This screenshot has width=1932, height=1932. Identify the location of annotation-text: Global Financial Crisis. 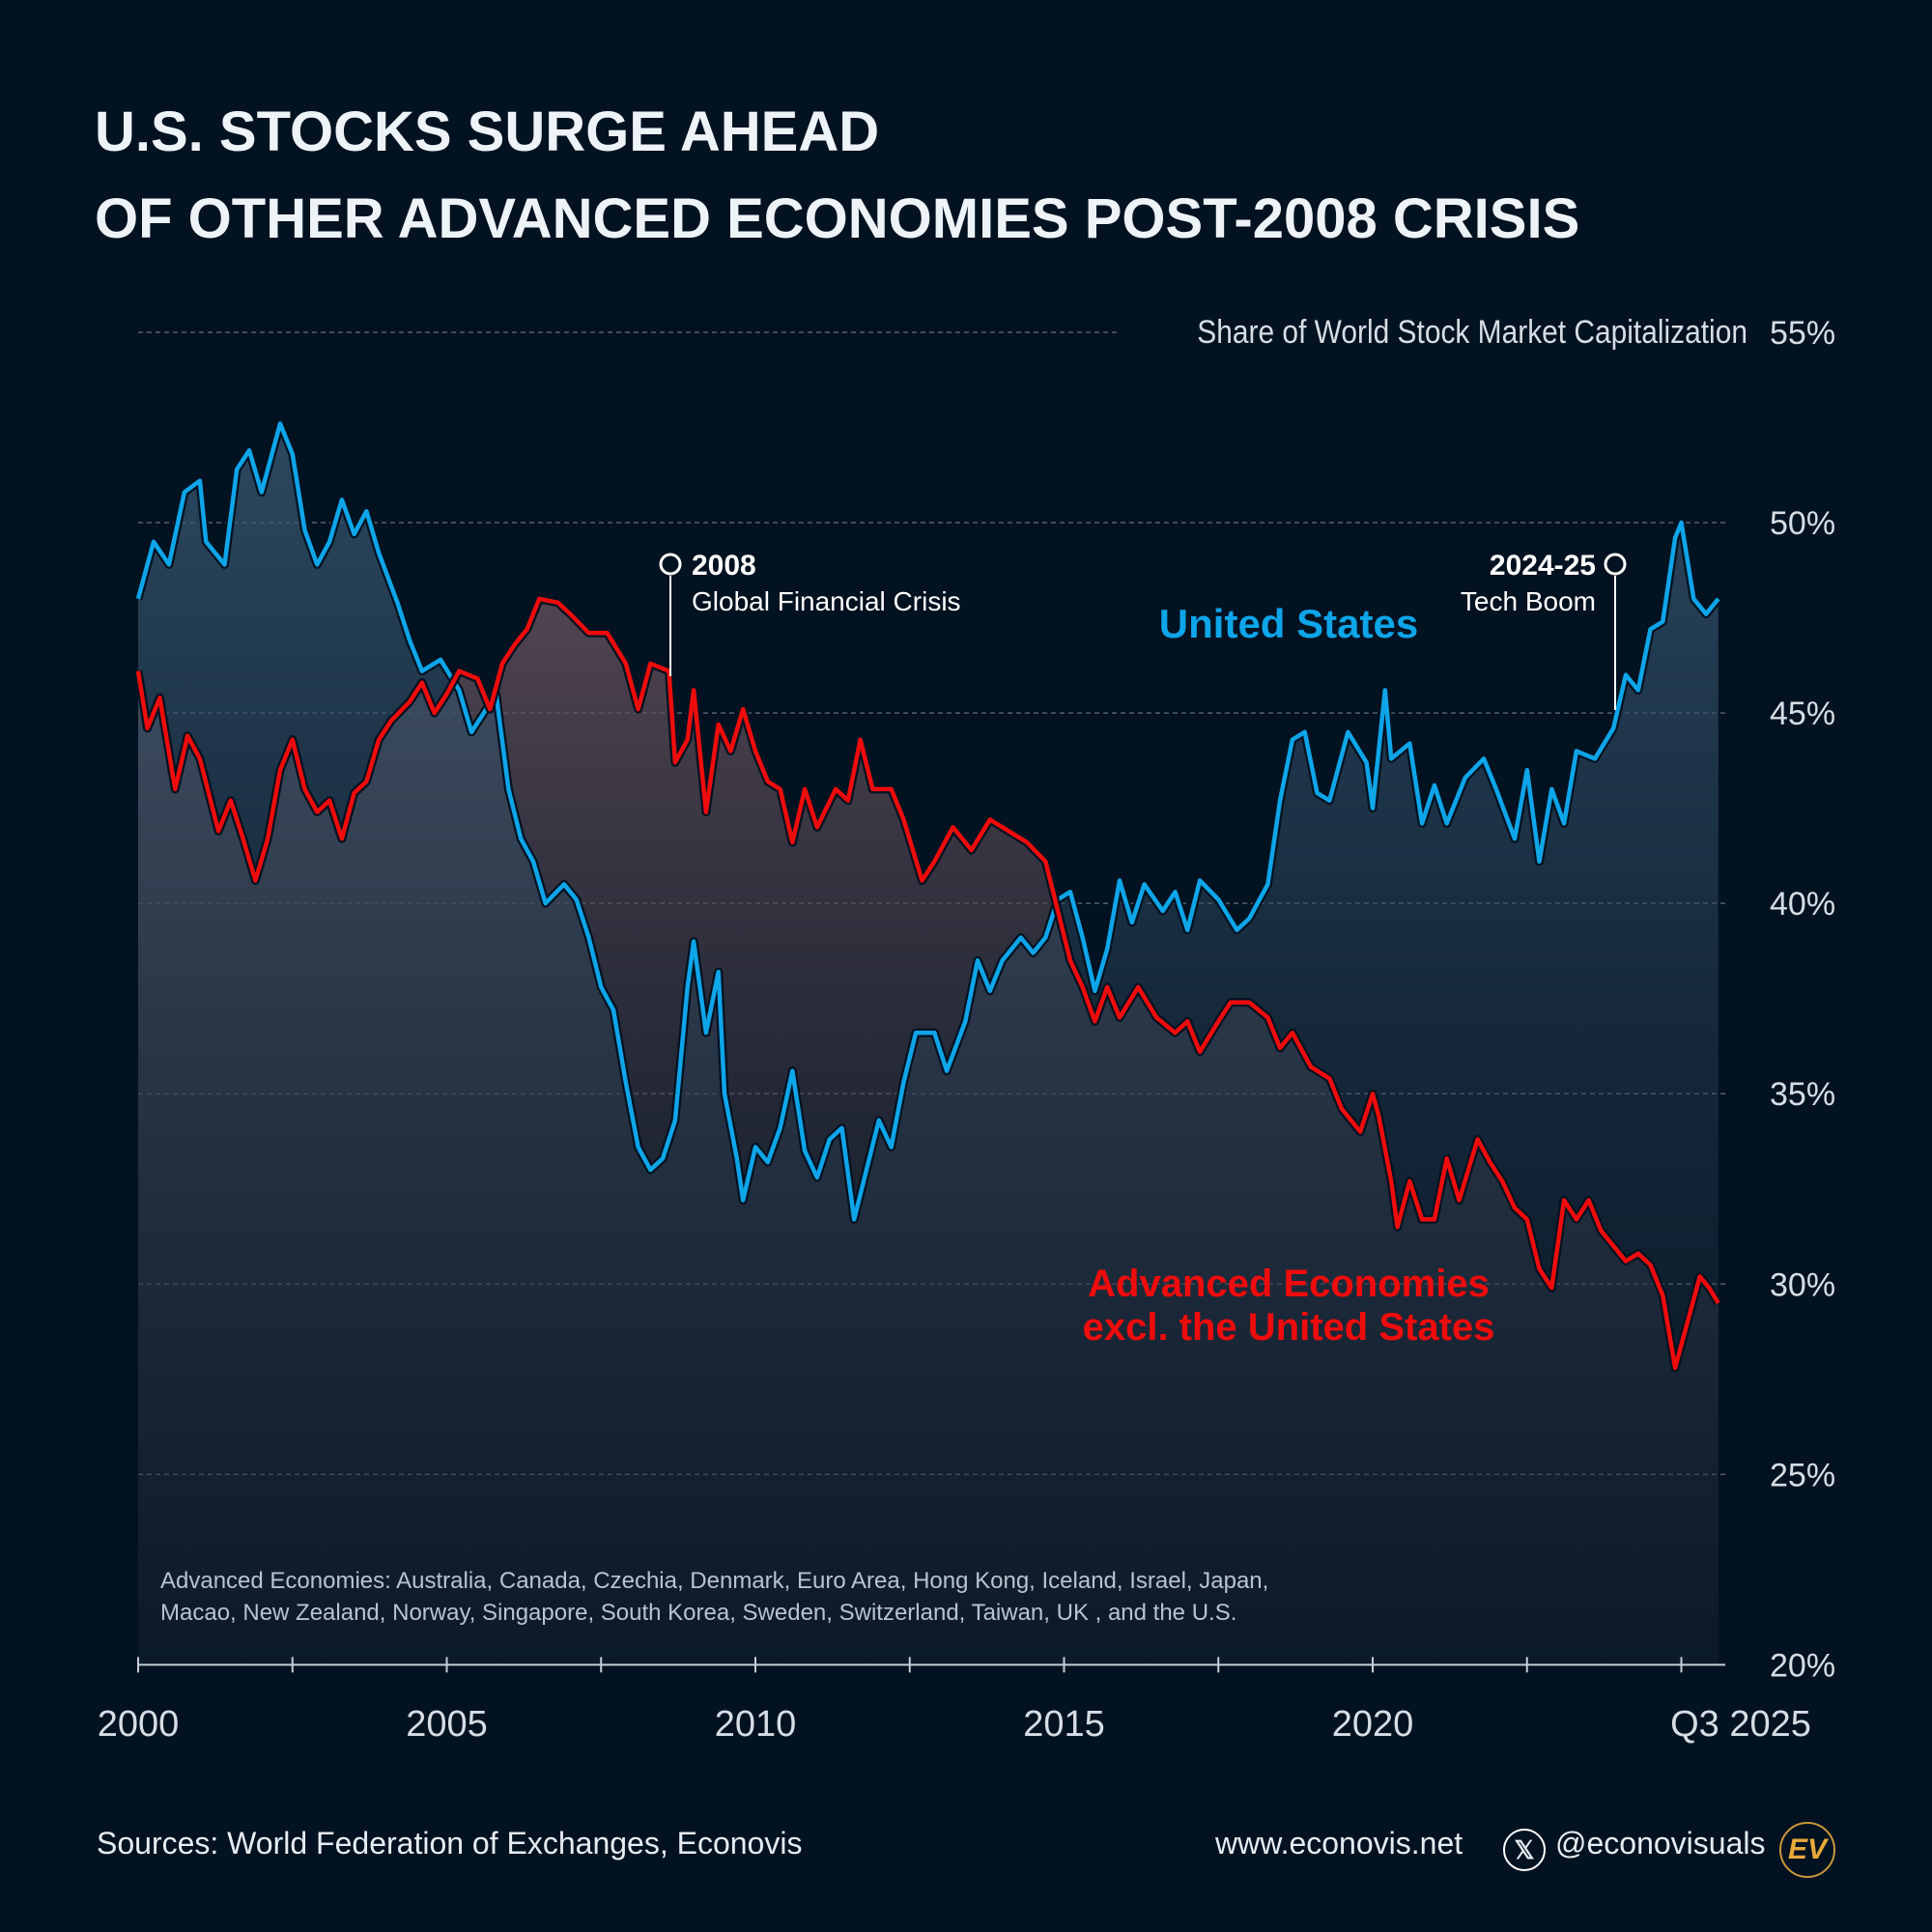
(826, 601).